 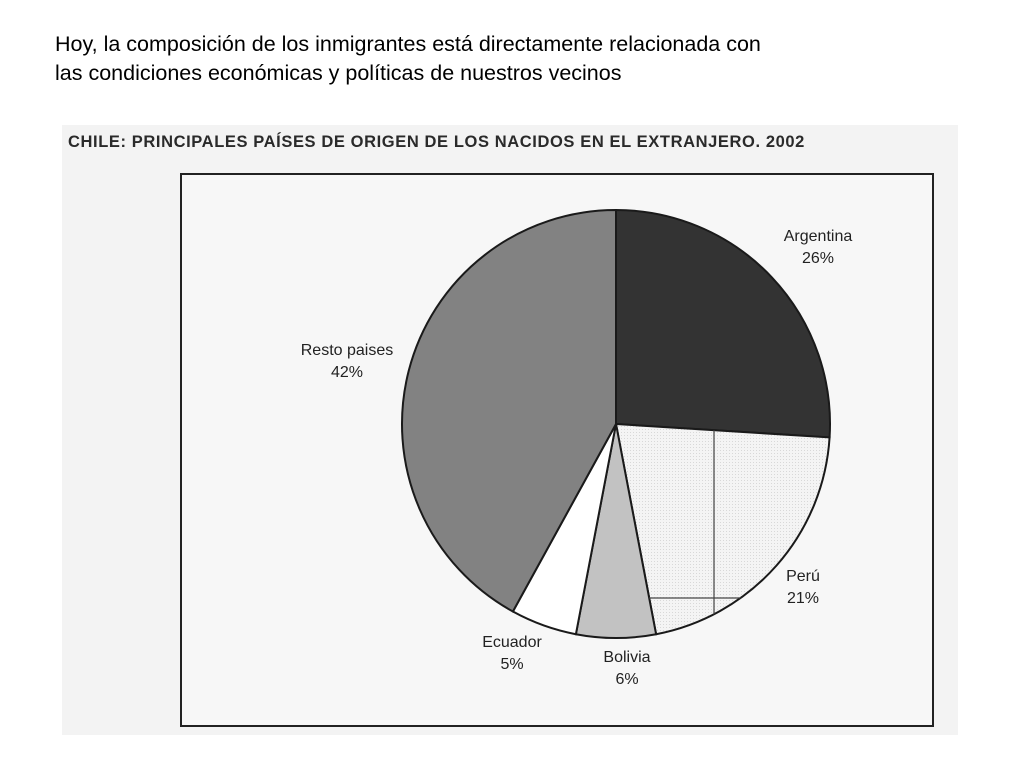 I want to click on slice-label-argentina: Argentina, so click(x=818, y=236).